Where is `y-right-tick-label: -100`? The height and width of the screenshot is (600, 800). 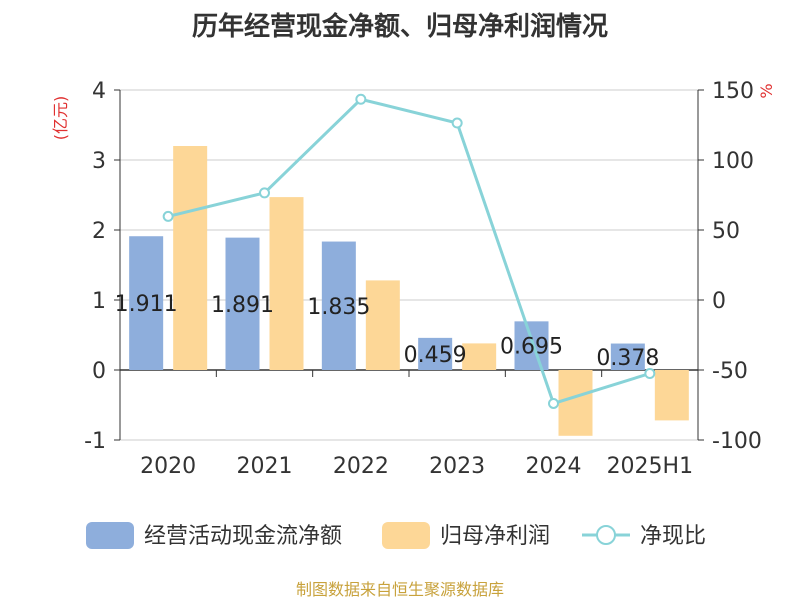 y-right-tick-label: -100 is located at coordinates (737, 441).